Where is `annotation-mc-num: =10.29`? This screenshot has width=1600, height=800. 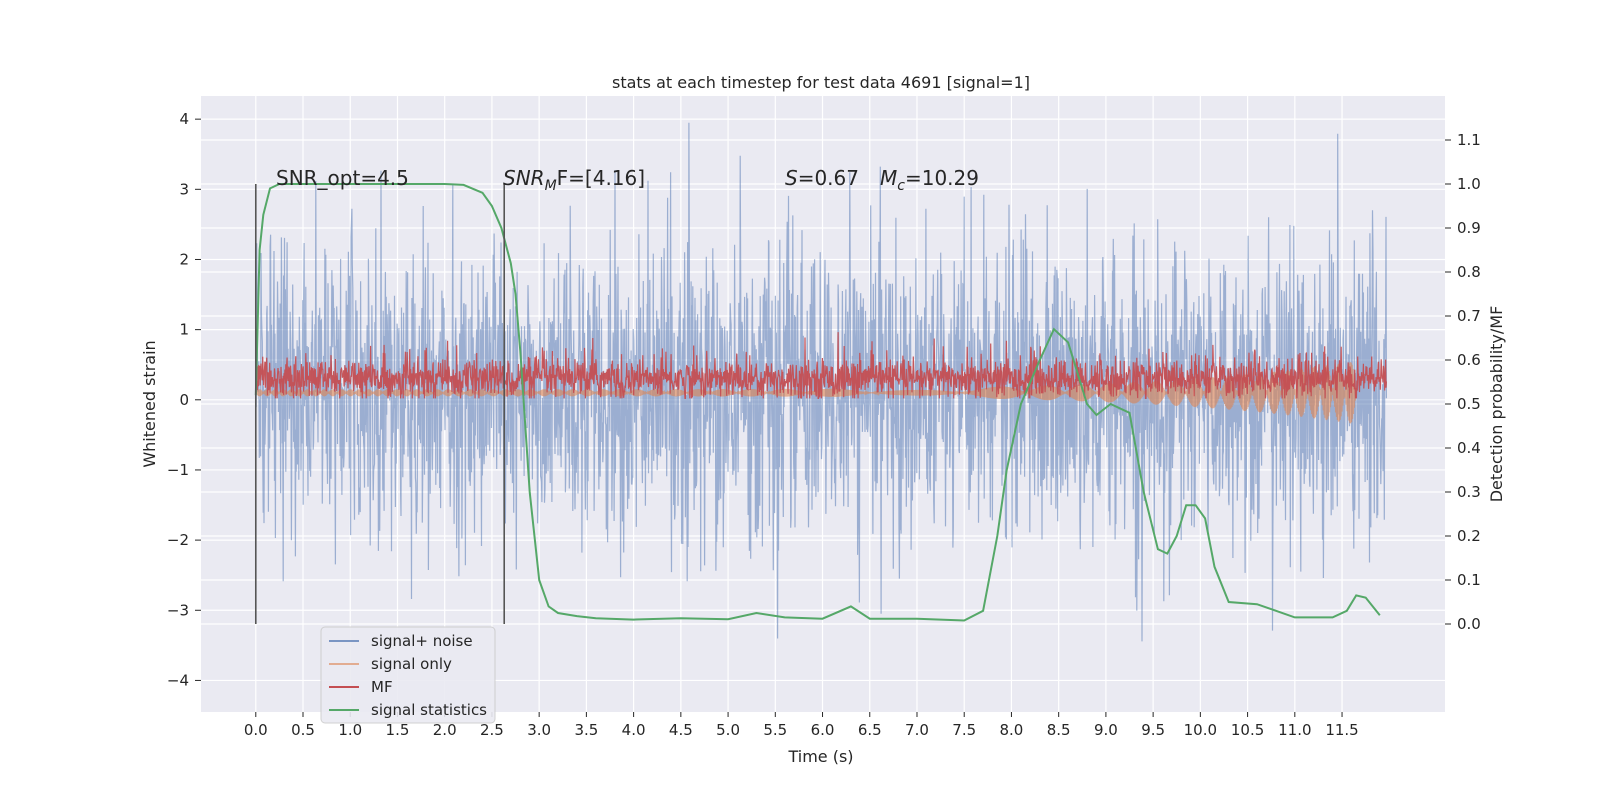 annotation-mc-num: =10.29 is located at coordinates (942, 178).